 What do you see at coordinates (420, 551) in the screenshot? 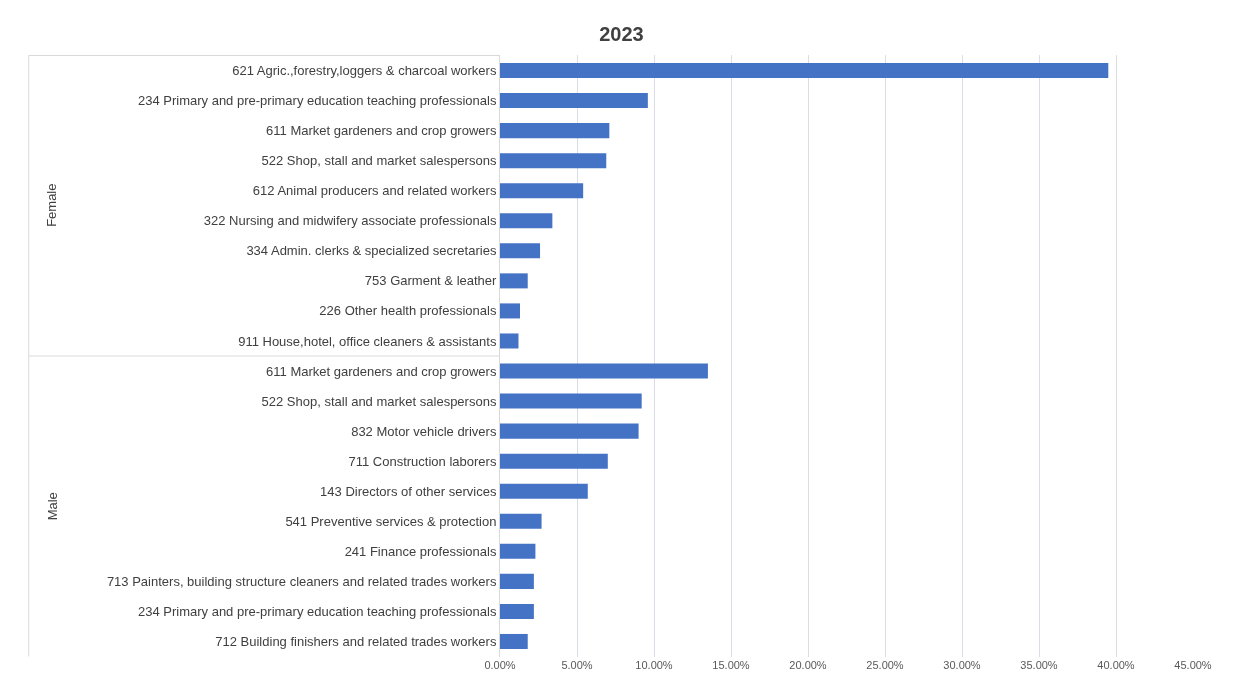
I see `y-tick-label: 241 Finance professionals` at bounding box center [420, 551].